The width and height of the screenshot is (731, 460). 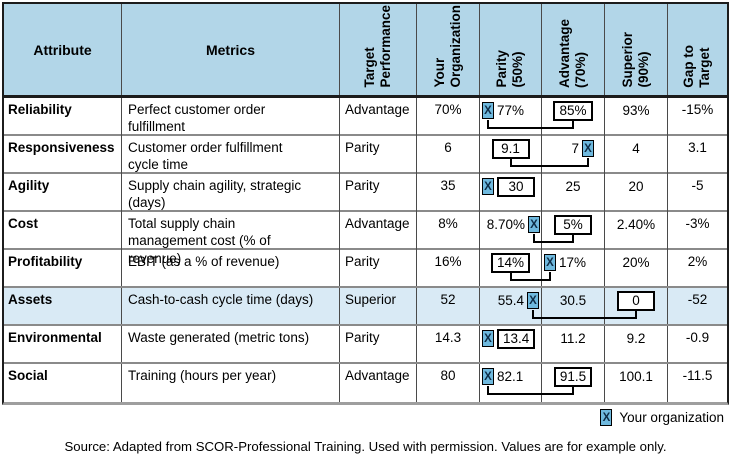 What do you see at coordinates (575, 148) in the screenshot?
I see `cell-value: 7` at bounding box center [575, 148].